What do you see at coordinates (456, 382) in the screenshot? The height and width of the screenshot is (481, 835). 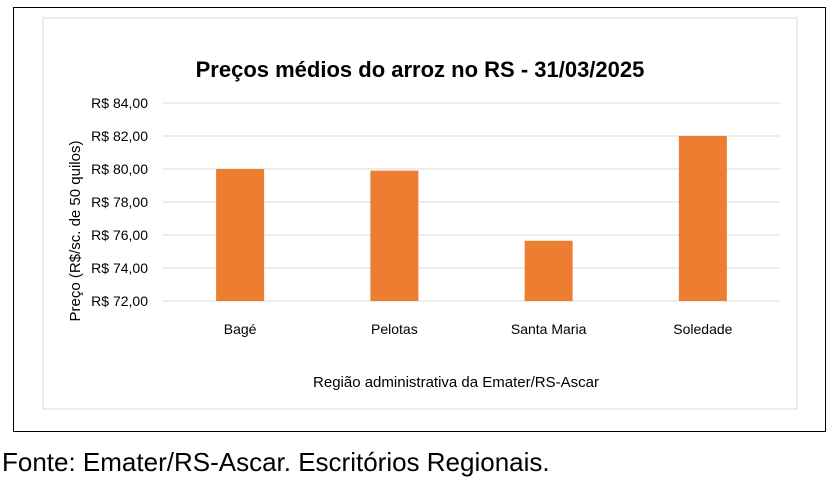 I see `x-axis-label: Região administrativa da Emater/RS-Ascar` at bounding box center [456, 382].